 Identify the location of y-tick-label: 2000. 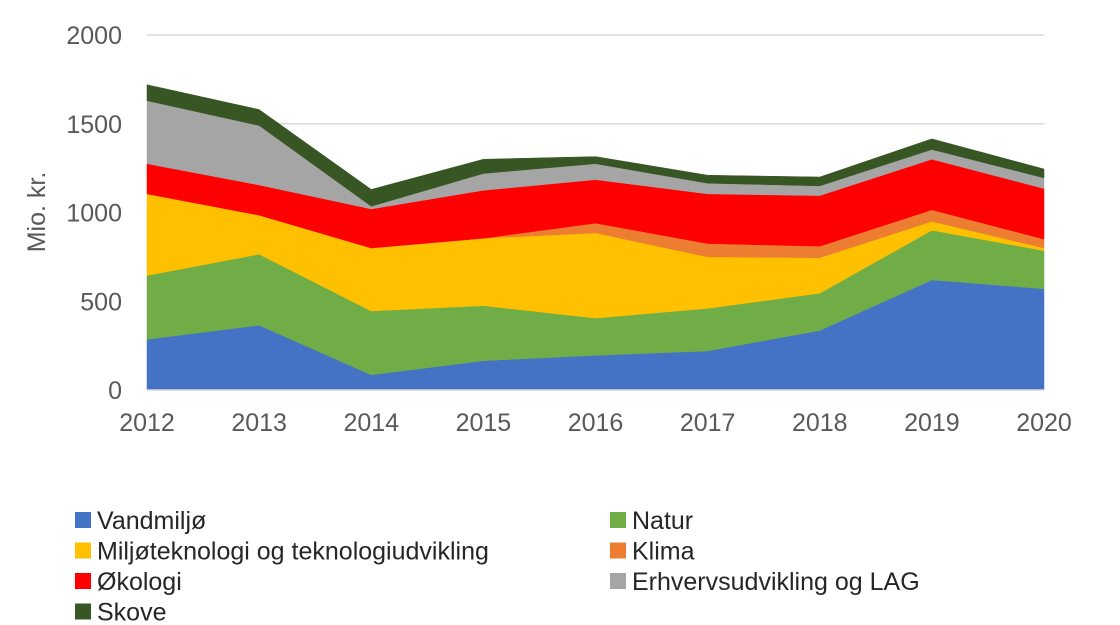
(94, 36).